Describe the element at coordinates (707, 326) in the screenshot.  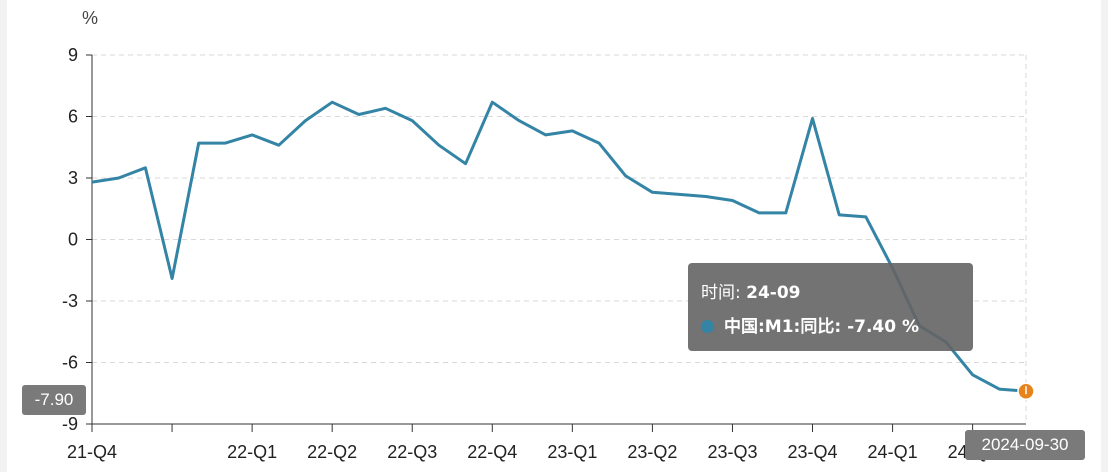
I see `series-marker-icon` at that location.